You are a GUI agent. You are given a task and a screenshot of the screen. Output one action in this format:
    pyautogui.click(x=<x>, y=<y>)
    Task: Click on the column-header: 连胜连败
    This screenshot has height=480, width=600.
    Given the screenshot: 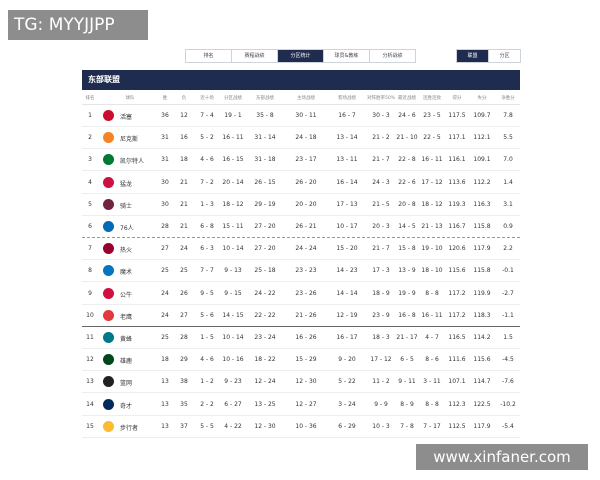 What is the action you would take?
    pyautogui.click(x=432, y=98)
    